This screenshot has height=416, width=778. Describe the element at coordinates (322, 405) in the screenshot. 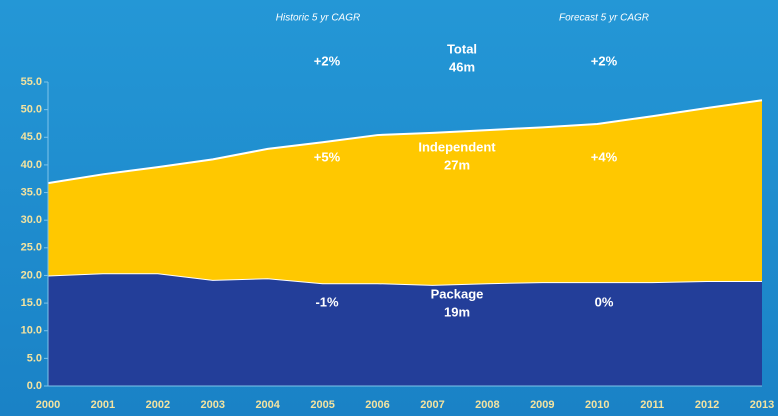

I see `x-tick-label: 2005` at that location.